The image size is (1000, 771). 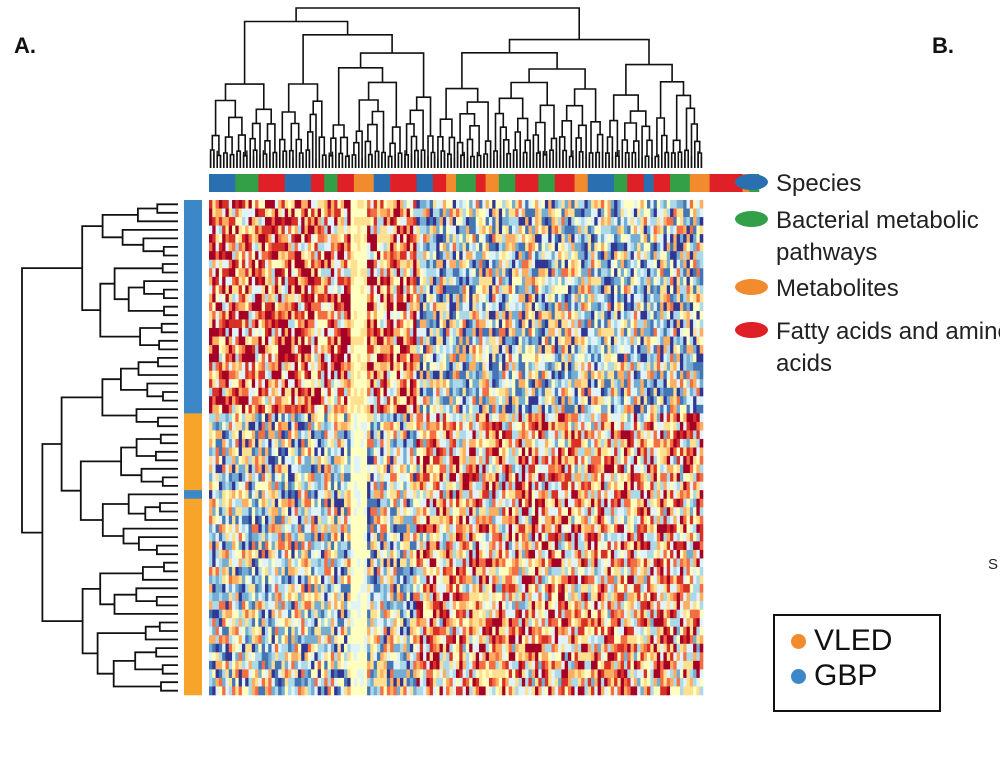 What do you see at coordinates (403, 183) in the screenshot?
I see `column-category-segment` at bounding box center [403, 183].